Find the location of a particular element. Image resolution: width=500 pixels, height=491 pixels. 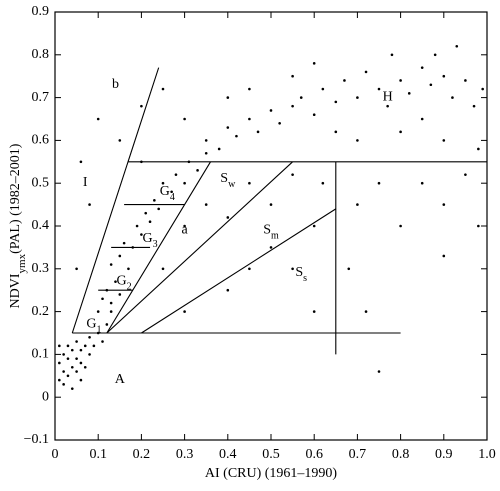

region-label: G1 is located at coordinates (93, 326).